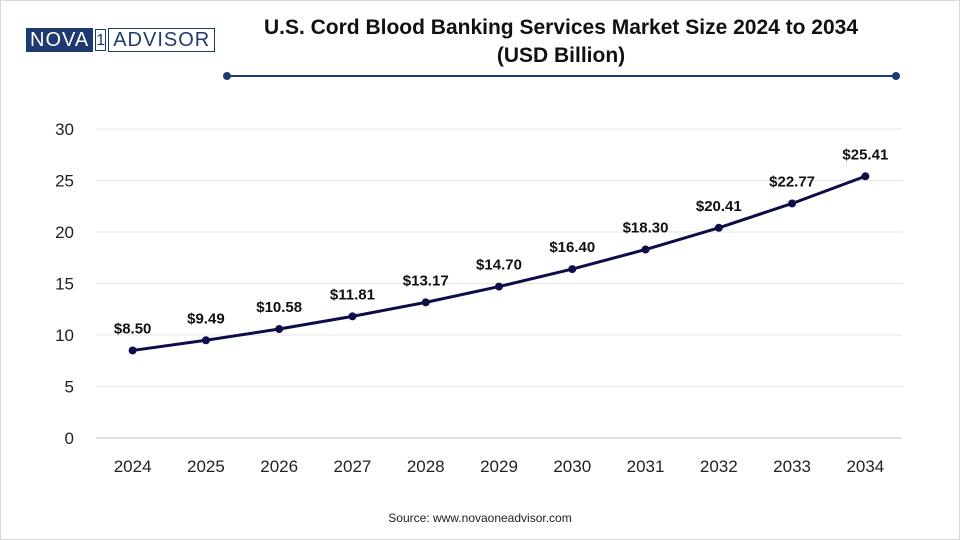 The height and width of the screenshot is (540, 960). I want to click on y-tick-label: 15, so click(64, 284).